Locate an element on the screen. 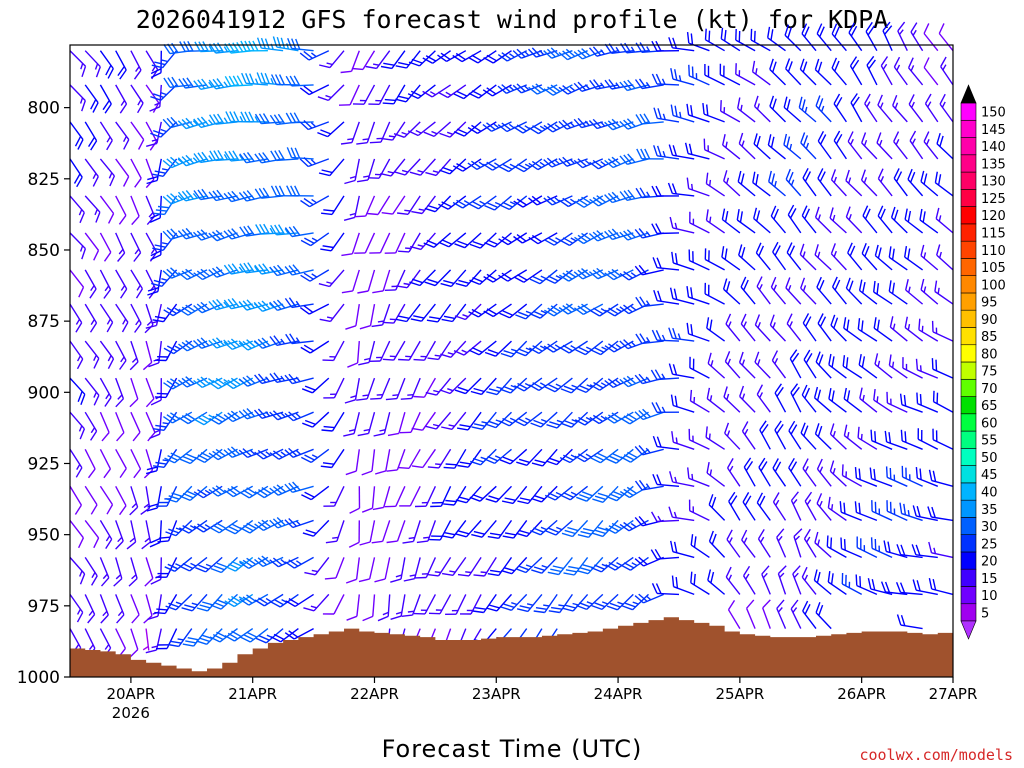 The image size is (1024, 768). colorbar-tick-label: 60 is located at coordinates (989, 423).